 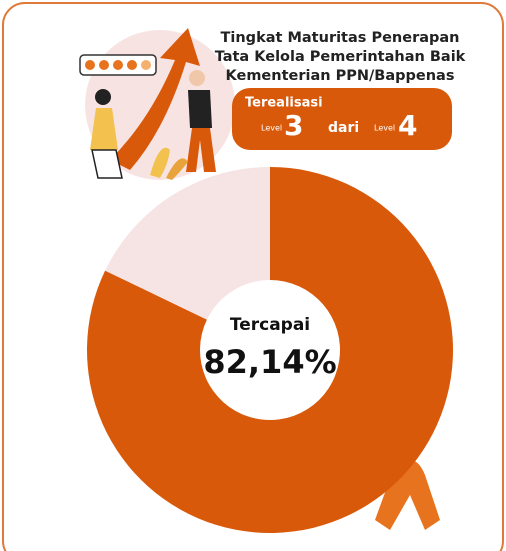 What do you see at coordinates (340, 38) in the screenshot?
I see `title-line: Tingkat Maturitas Penerapan` at bounding box center [340, 38].